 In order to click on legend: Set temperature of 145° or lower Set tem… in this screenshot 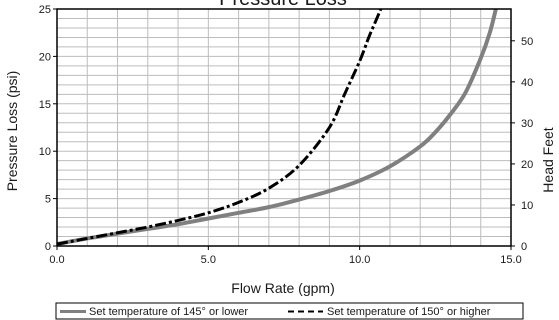, I will do `click(289, 311)`.